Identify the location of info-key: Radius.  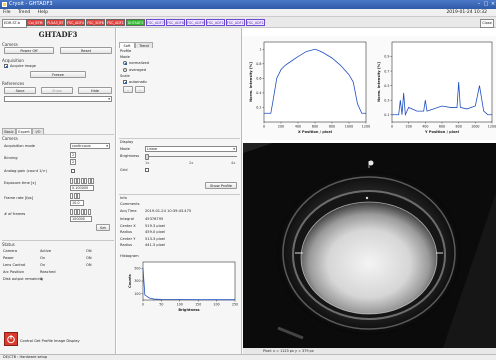
(126, 232).